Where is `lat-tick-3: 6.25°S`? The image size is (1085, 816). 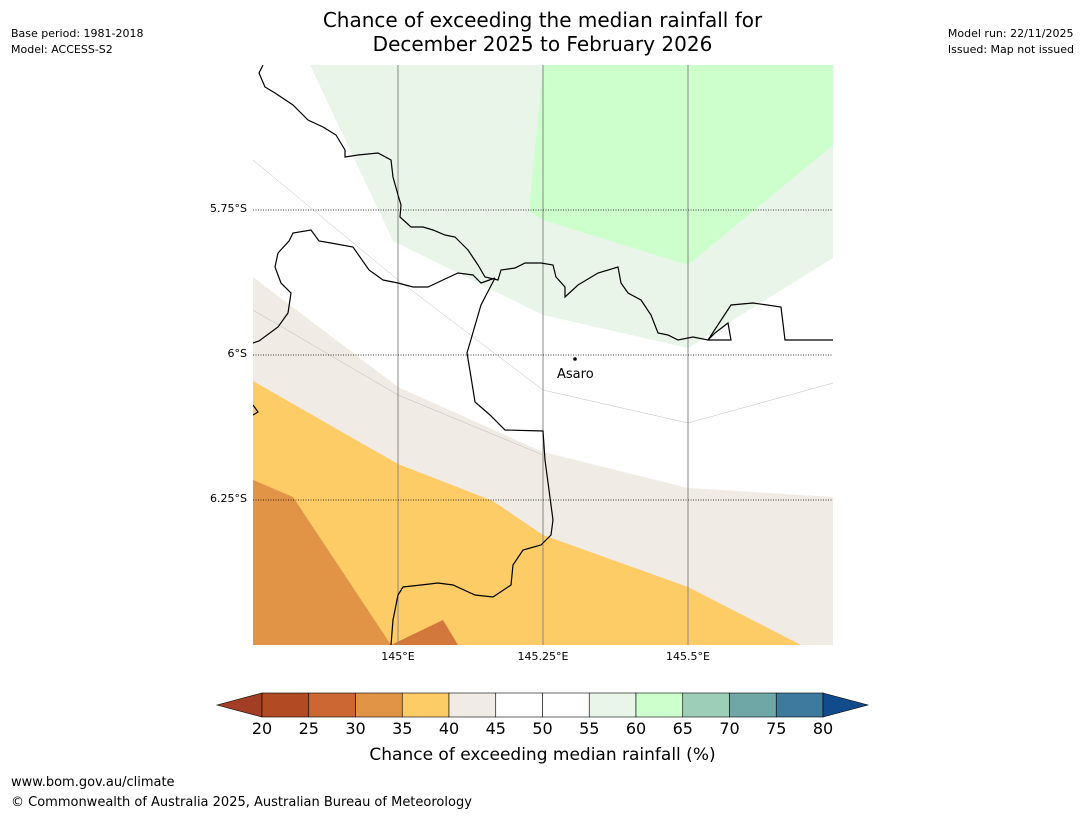
lat-tick-3: 6.25°S is located at coordinates (228, 498).